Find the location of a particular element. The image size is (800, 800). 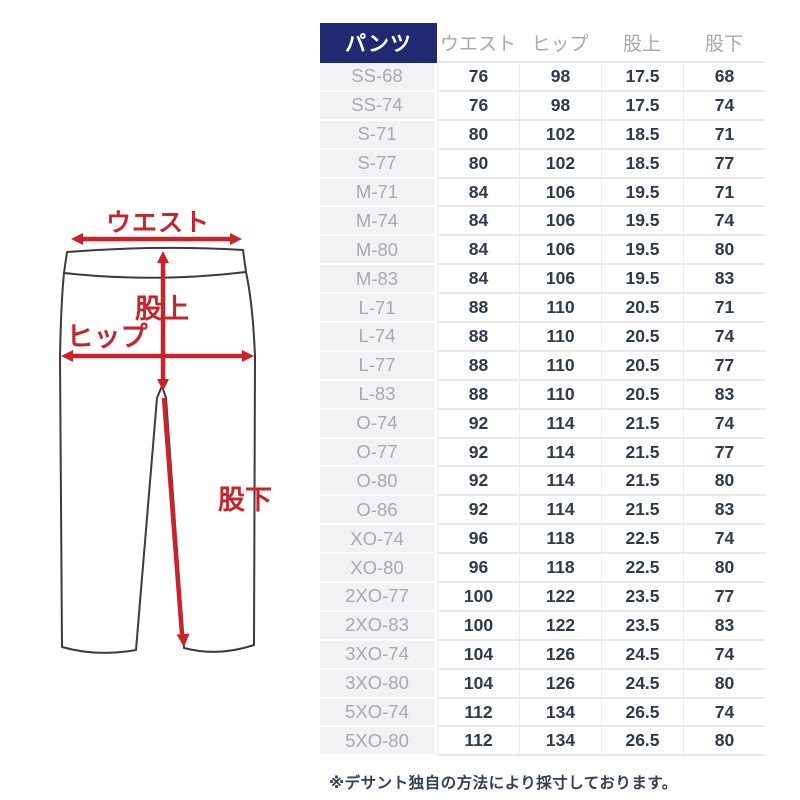

value-cell: 20.5 is located at coordinates (642, 395).